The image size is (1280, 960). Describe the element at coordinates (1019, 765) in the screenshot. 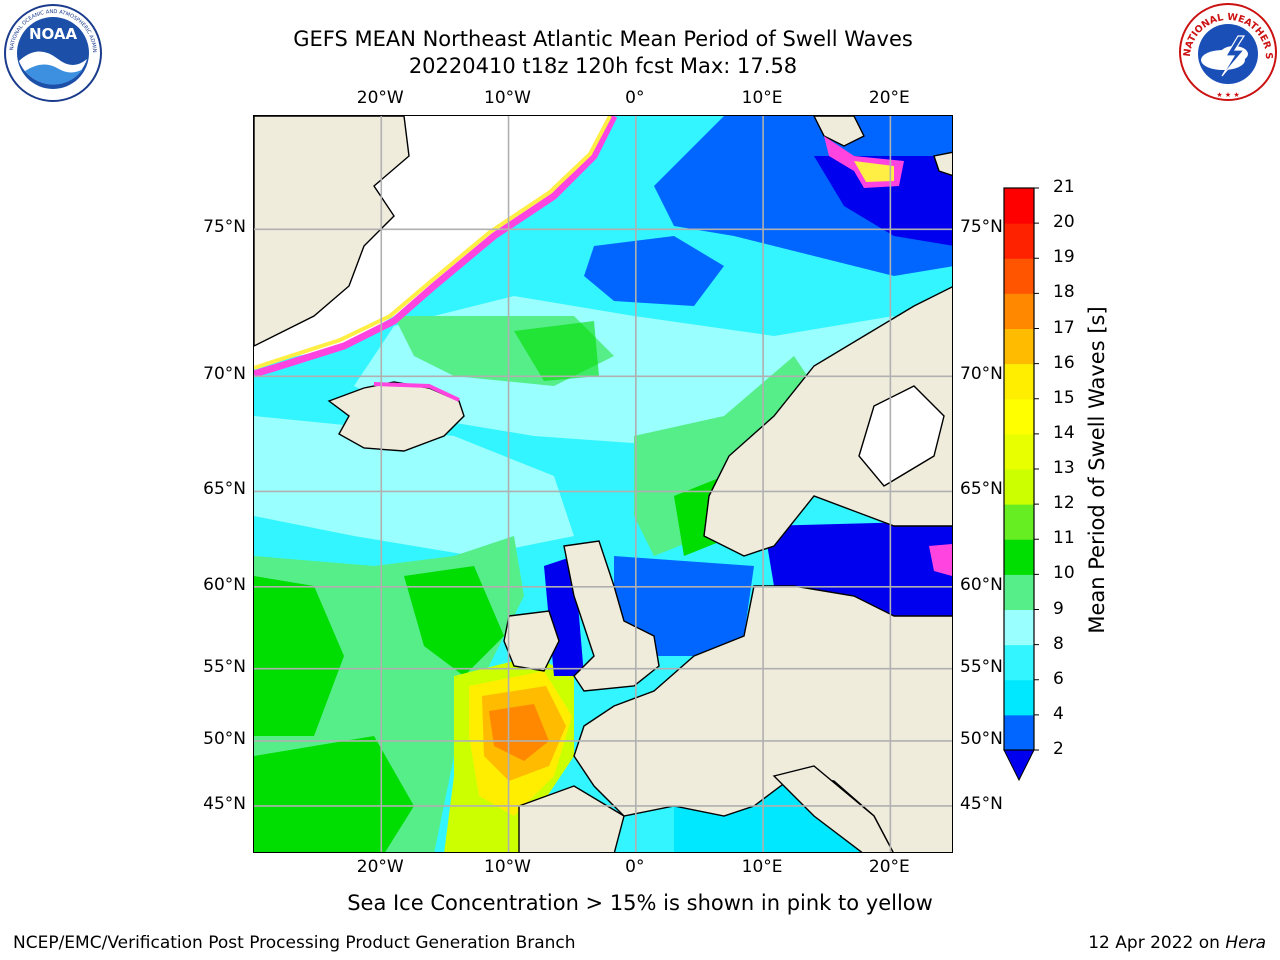

I see `colorbar-under-triangle` at that location.